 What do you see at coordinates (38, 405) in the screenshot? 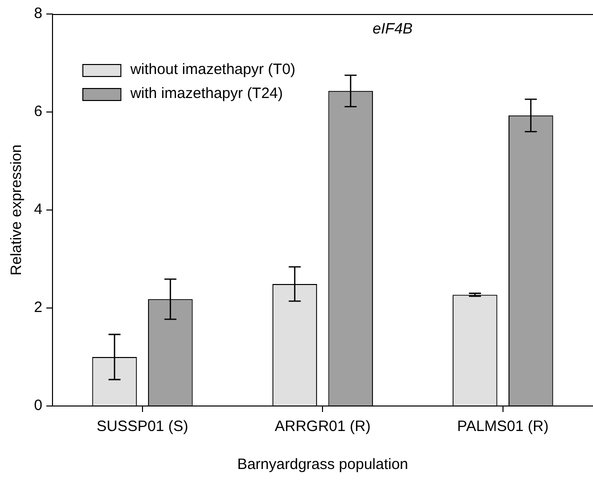
I see `y-tick-label: 0` at bounding box center [38, 405].